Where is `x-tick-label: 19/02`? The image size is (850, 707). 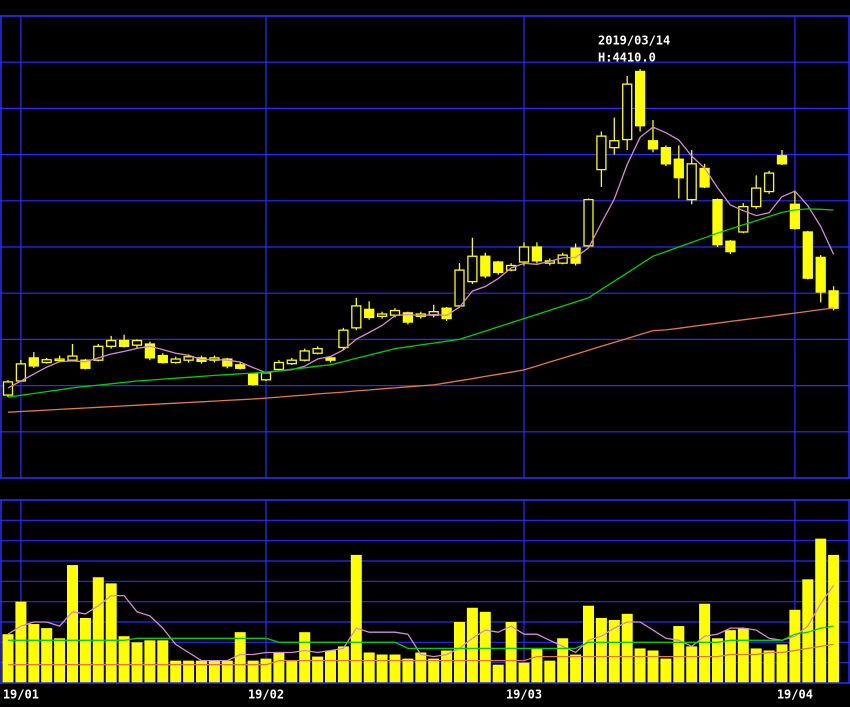 x-tick-label: 19/02 is located at coordinates (266, 695).